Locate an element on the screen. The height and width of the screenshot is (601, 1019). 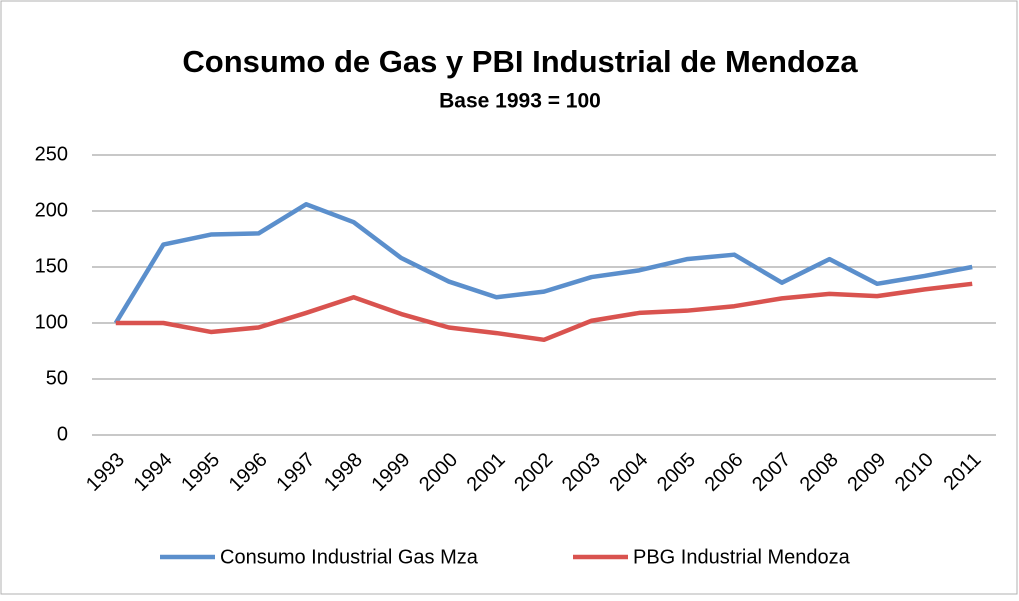
y-tick-label: 200 is located at coordinates (51, 210).